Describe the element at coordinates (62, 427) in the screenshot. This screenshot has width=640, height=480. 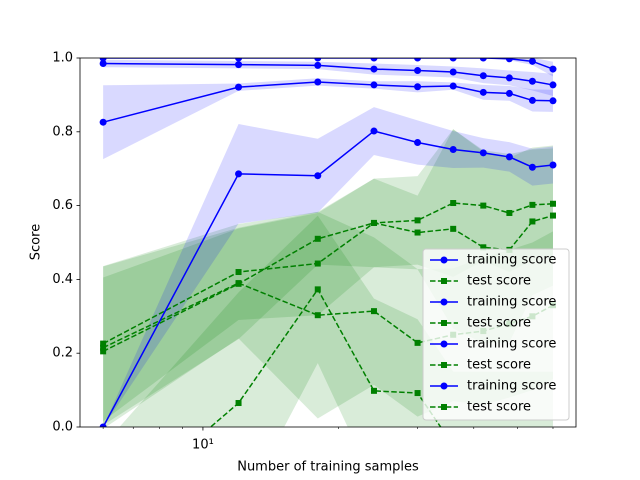
I see `y-tick-label: 0.0` at that location.